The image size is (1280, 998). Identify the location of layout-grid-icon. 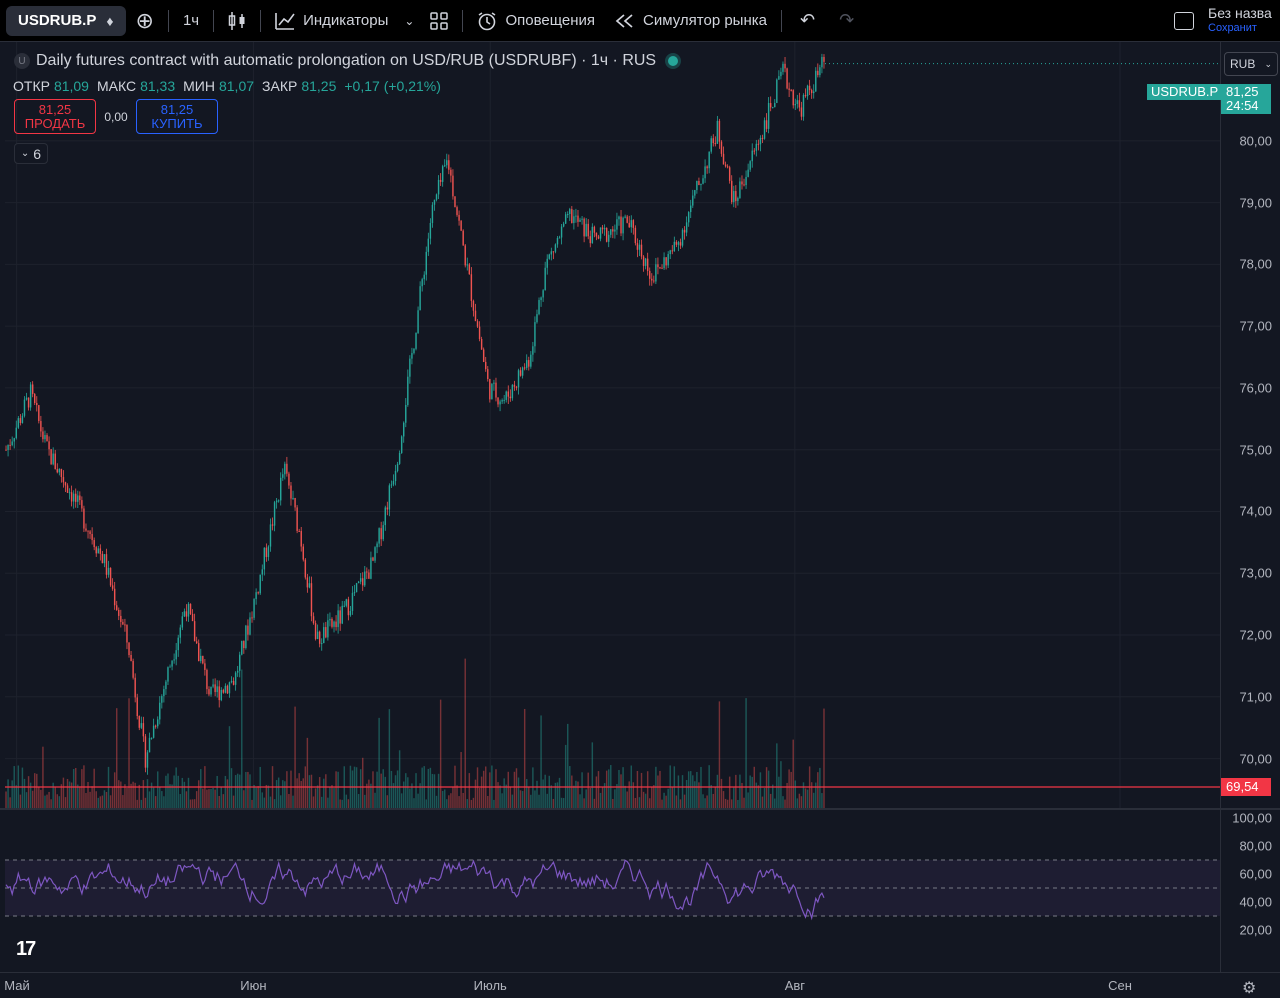
(439, 21).